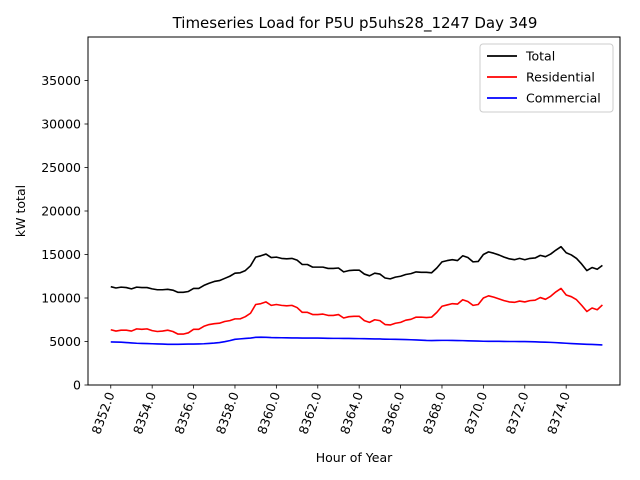  What do you see at coordinates (77, 385) in the screenshot?
I see `y-tick-label: 0` at bounding box center [77, 385].